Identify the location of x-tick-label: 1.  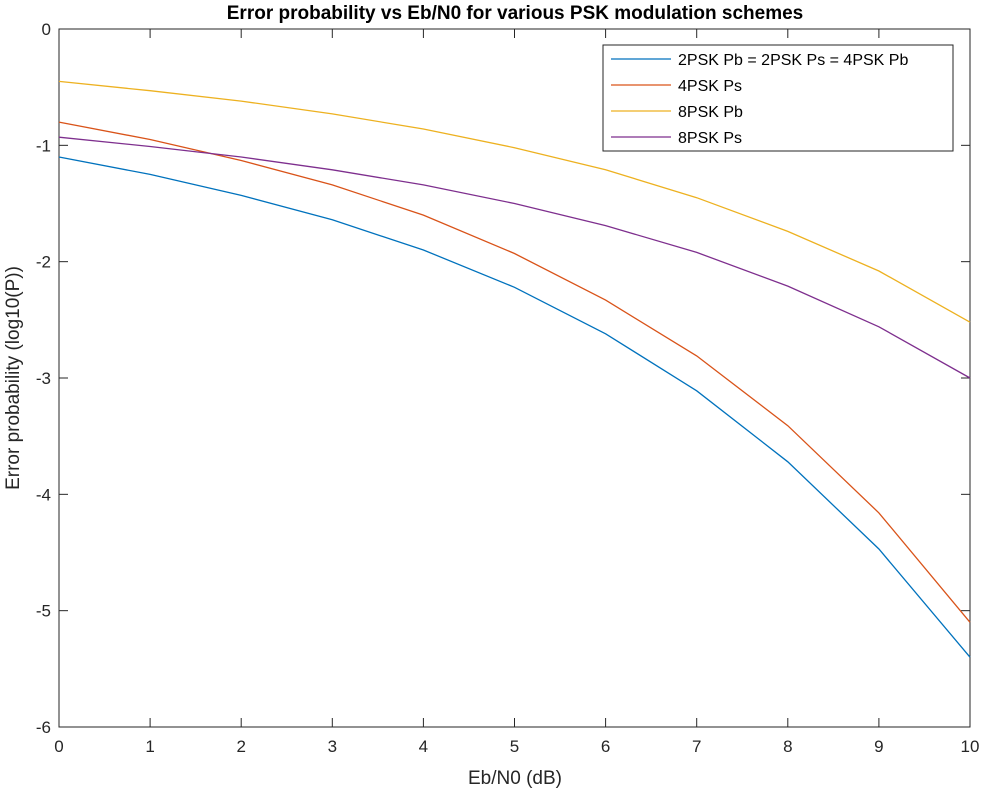
(149, 746).